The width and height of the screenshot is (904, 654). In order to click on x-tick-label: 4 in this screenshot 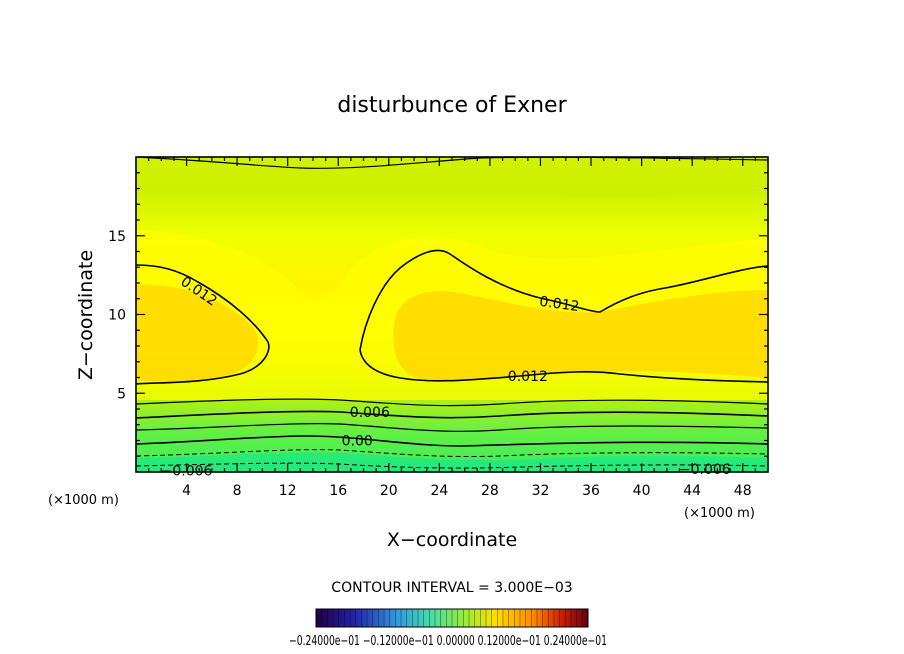, I will do `click(186, 491)`.